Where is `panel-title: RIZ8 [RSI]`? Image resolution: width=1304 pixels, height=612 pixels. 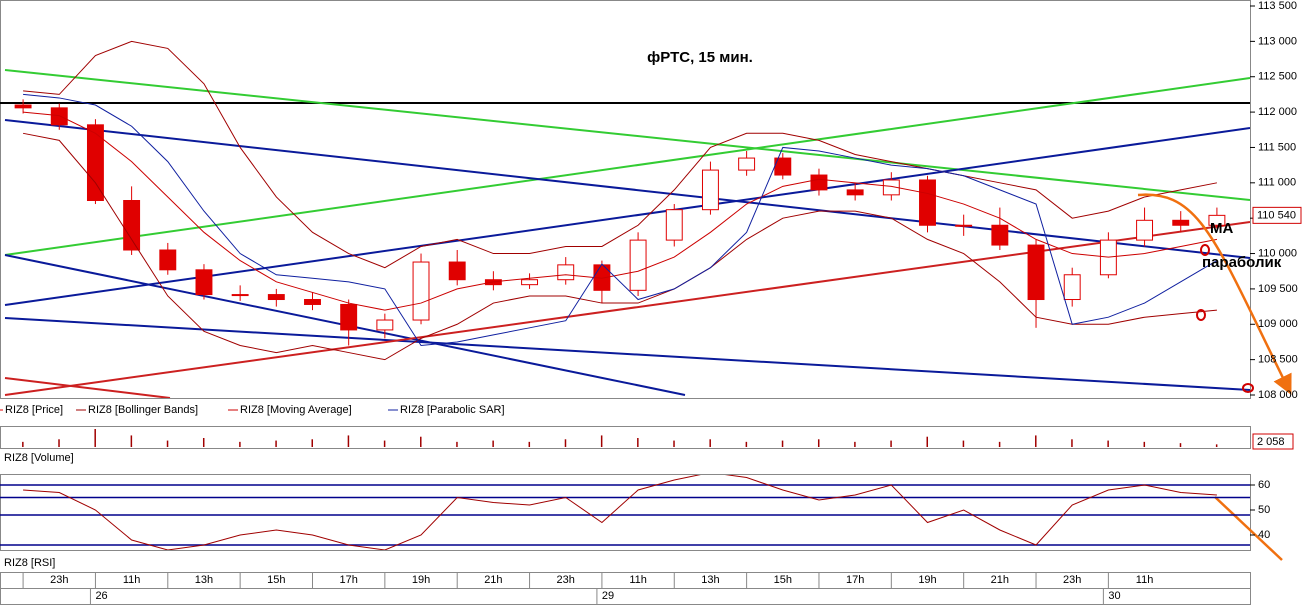
panel-title: RIZ8 [RSI] is located at coordinates (29, 563).